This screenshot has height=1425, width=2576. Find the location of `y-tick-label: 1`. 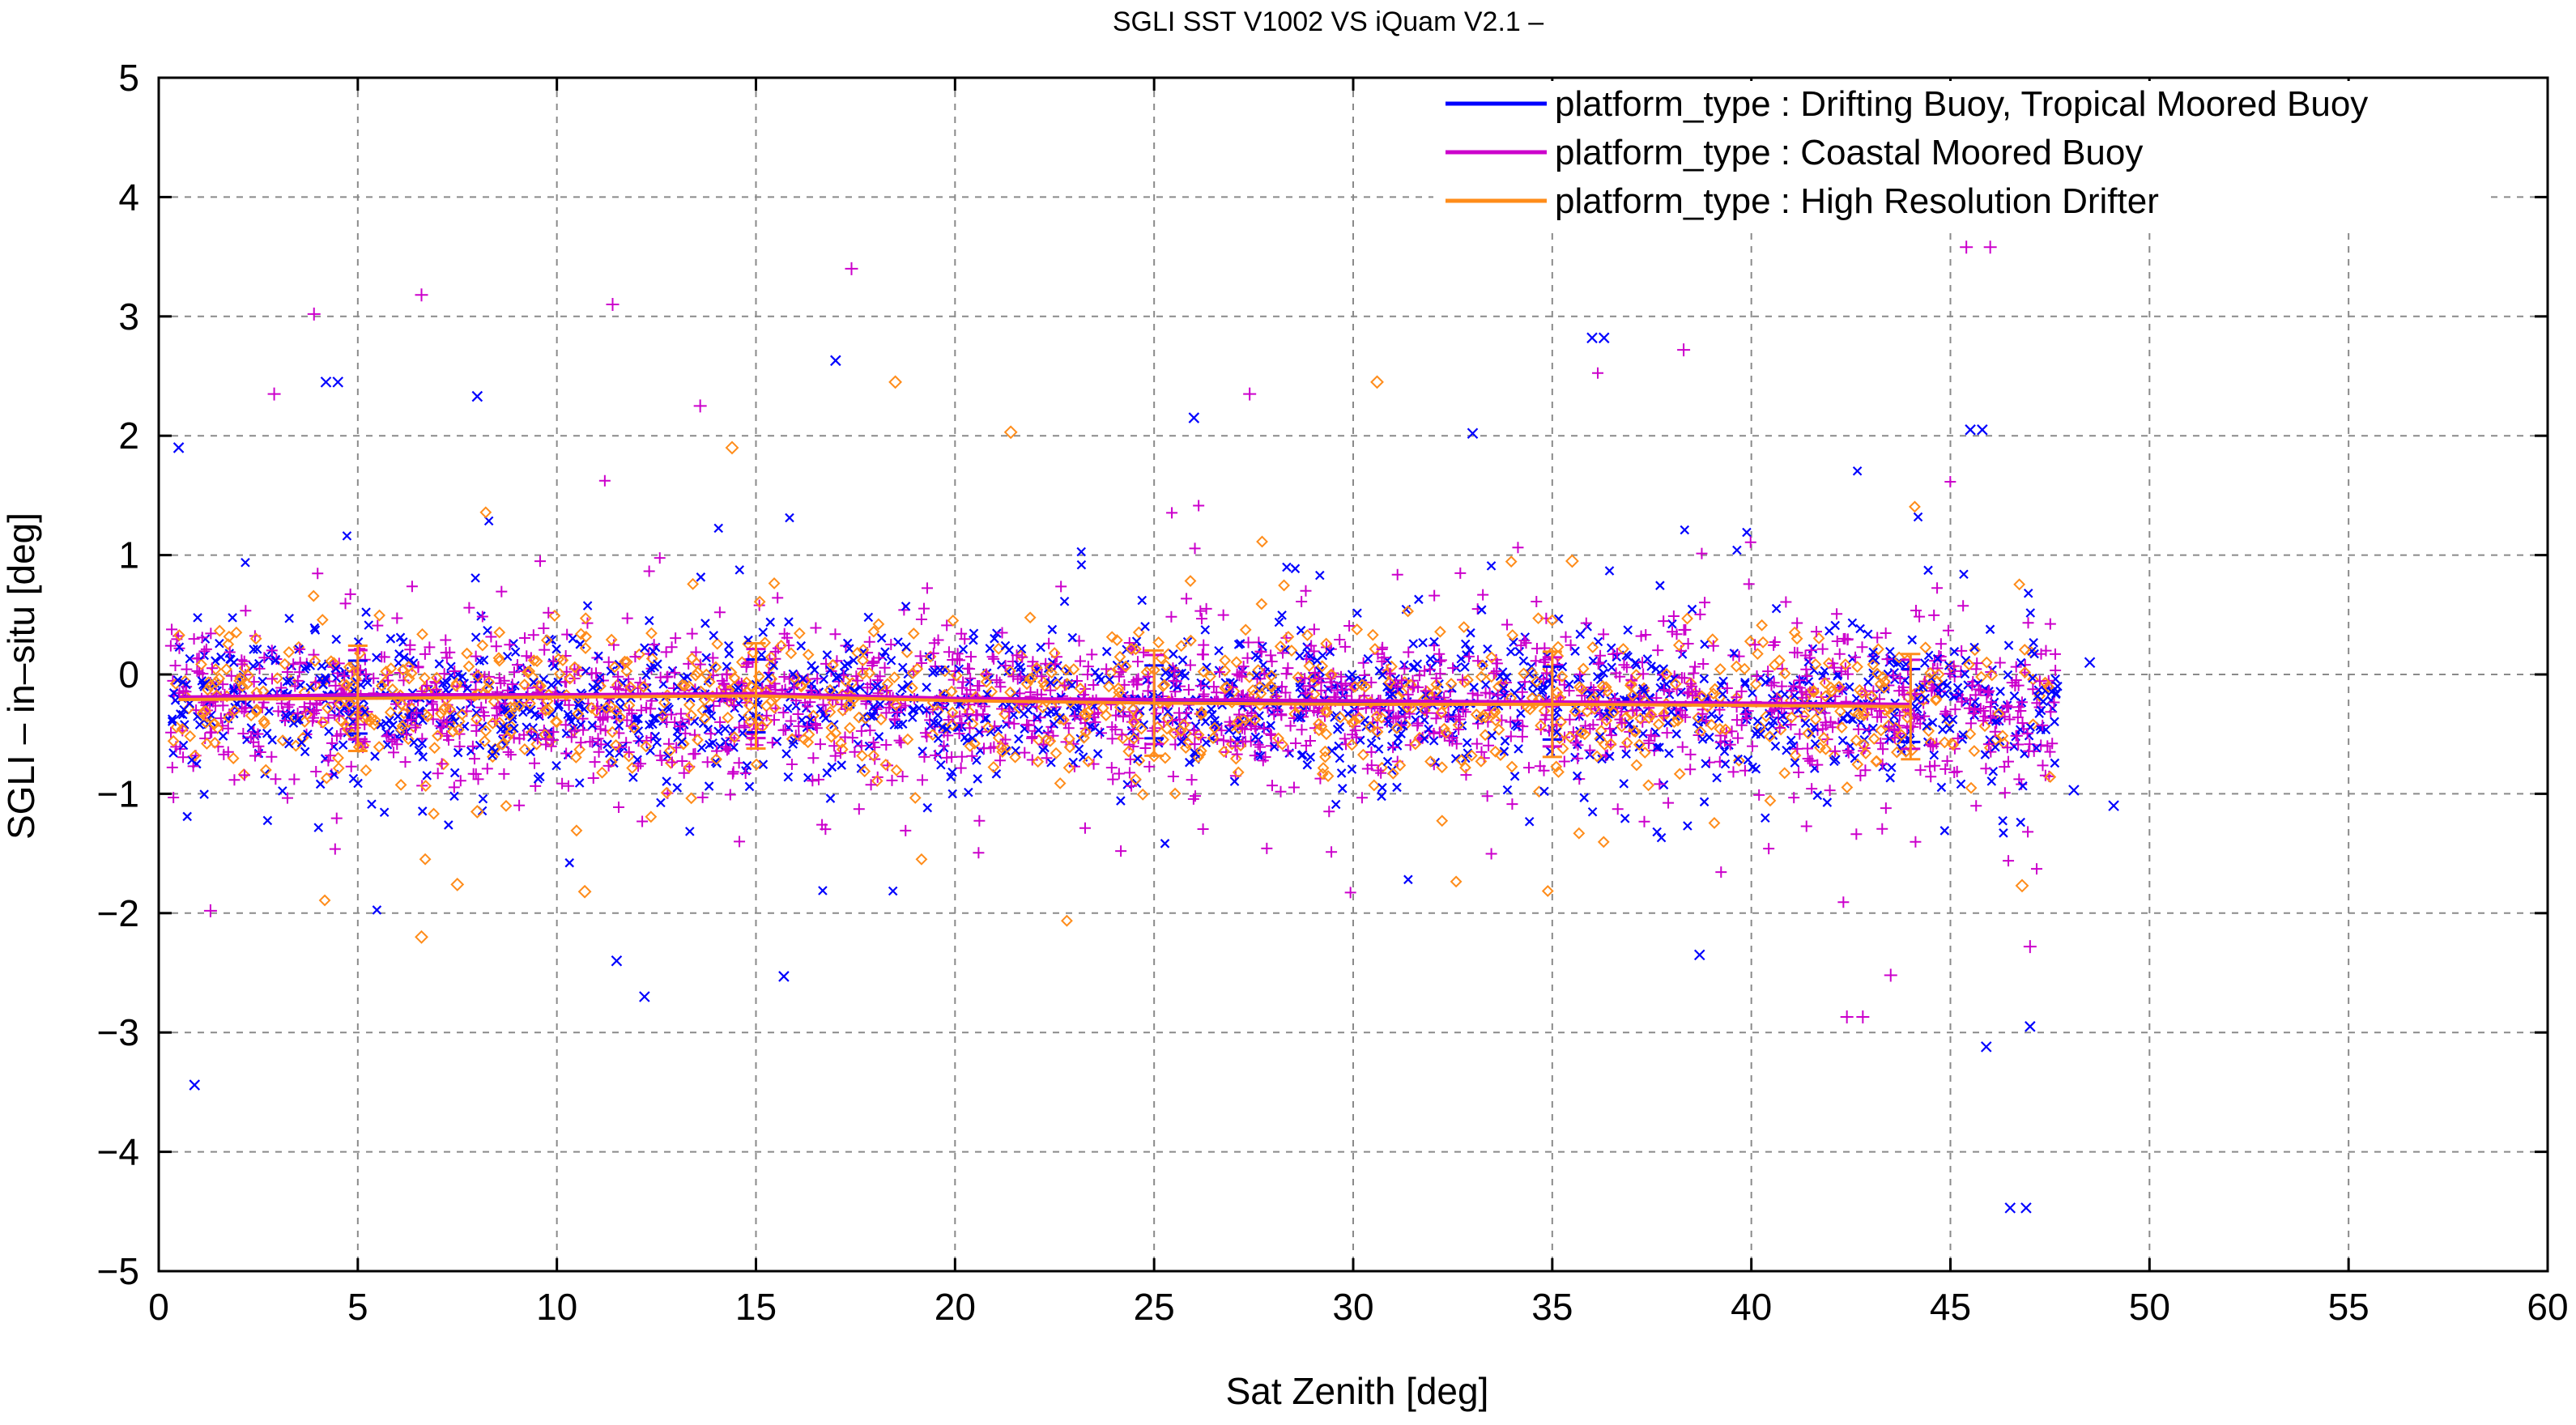

y-tick-label: 1 is located at coordinates (128, 555).